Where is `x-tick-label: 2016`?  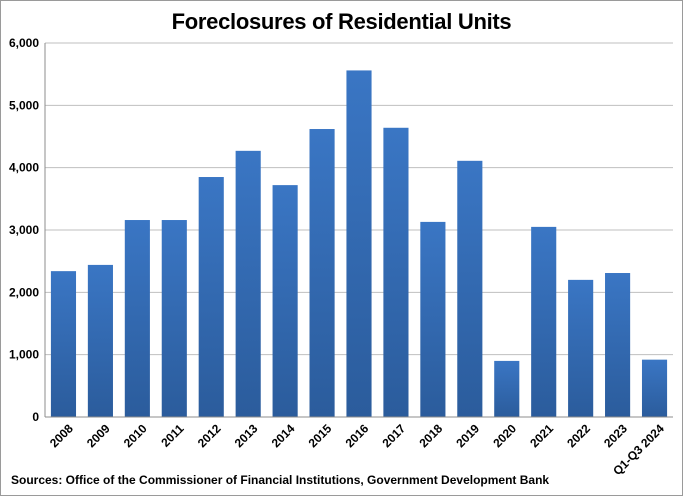
x-tick-label: 2016 is located at coordinates (357, 435).